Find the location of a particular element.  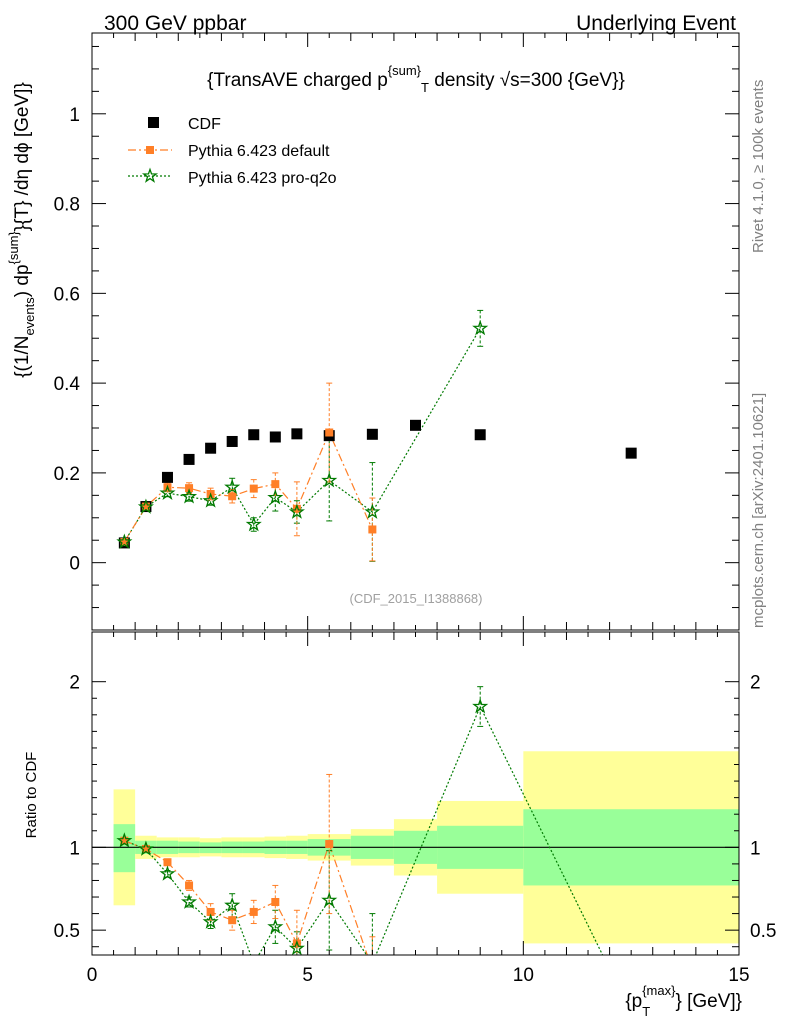

ratio-band-stat is located at coordinates (124, 848).